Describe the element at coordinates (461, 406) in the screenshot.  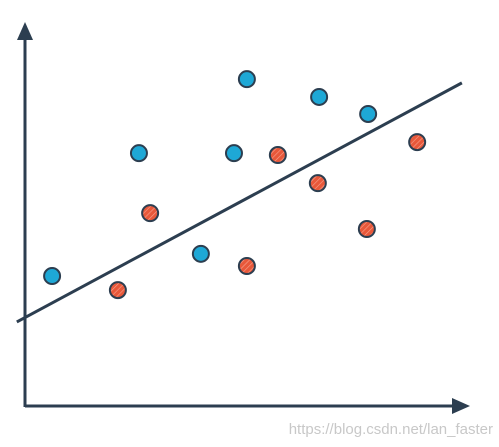
I see `x-axis-arrow` at that location.